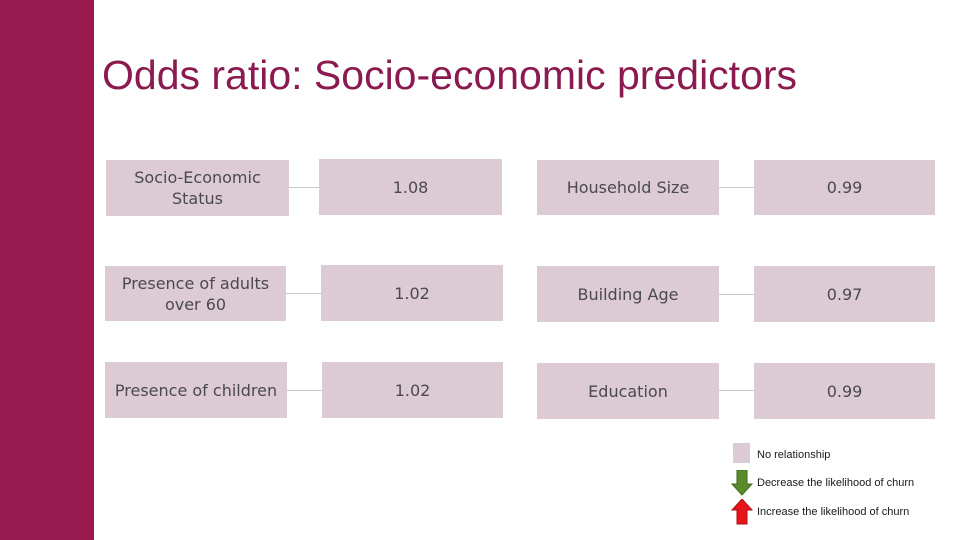  I want to click on legend-label-increase: Increase the likelihood of churn, so click(833, 512).